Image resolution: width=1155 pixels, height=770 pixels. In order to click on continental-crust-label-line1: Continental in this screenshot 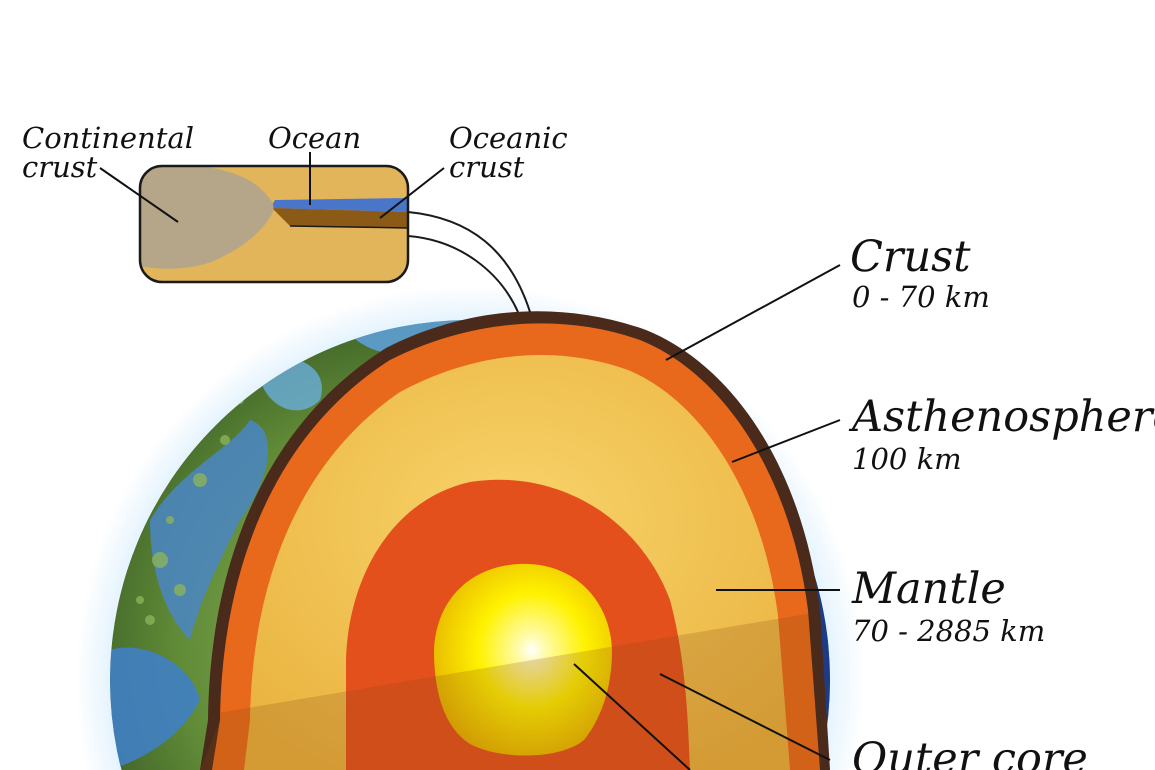, I will do `click(108, 138)`.